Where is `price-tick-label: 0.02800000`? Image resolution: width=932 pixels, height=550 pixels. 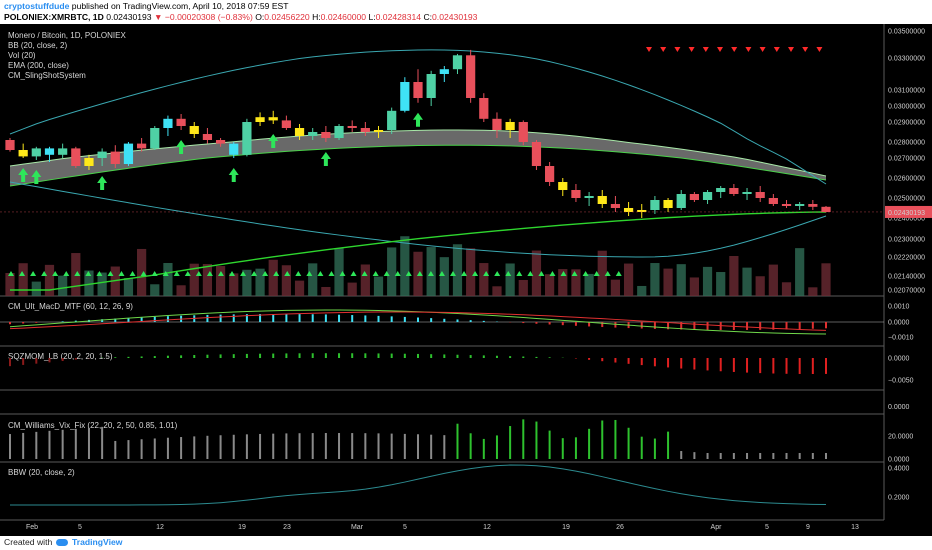
price-tick-label: 0.02800000 is located at coordinates (906, 143).